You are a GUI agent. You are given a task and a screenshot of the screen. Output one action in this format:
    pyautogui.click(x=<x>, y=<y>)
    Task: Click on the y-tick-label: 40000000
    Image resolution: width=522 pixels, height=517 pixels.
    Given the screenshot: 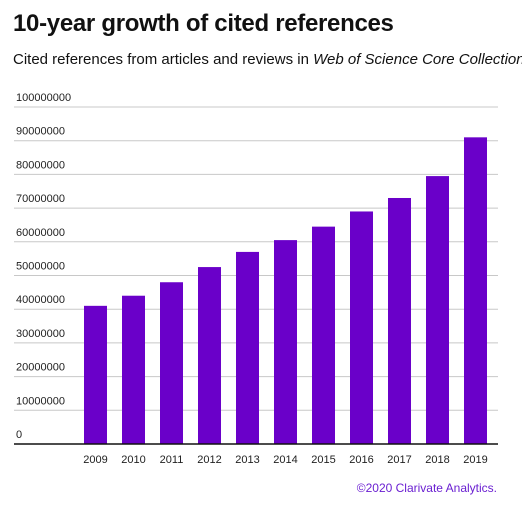 What is the action you would take?
    pyautogui.click(x=40, y=300)
    